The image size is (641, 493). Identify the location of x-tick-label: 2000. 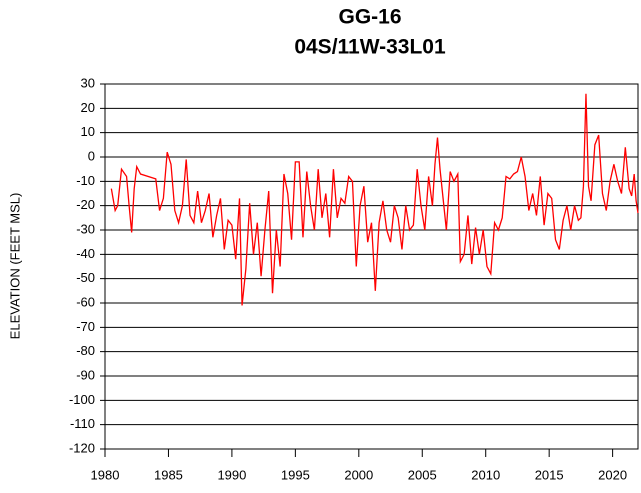
(358, 474).